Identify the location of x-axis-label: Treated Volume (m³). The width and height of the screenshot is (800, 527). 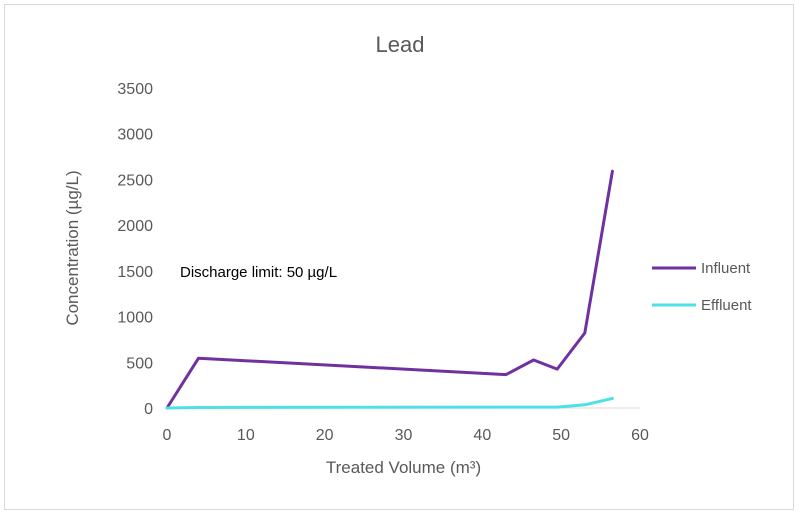
(403, 467).